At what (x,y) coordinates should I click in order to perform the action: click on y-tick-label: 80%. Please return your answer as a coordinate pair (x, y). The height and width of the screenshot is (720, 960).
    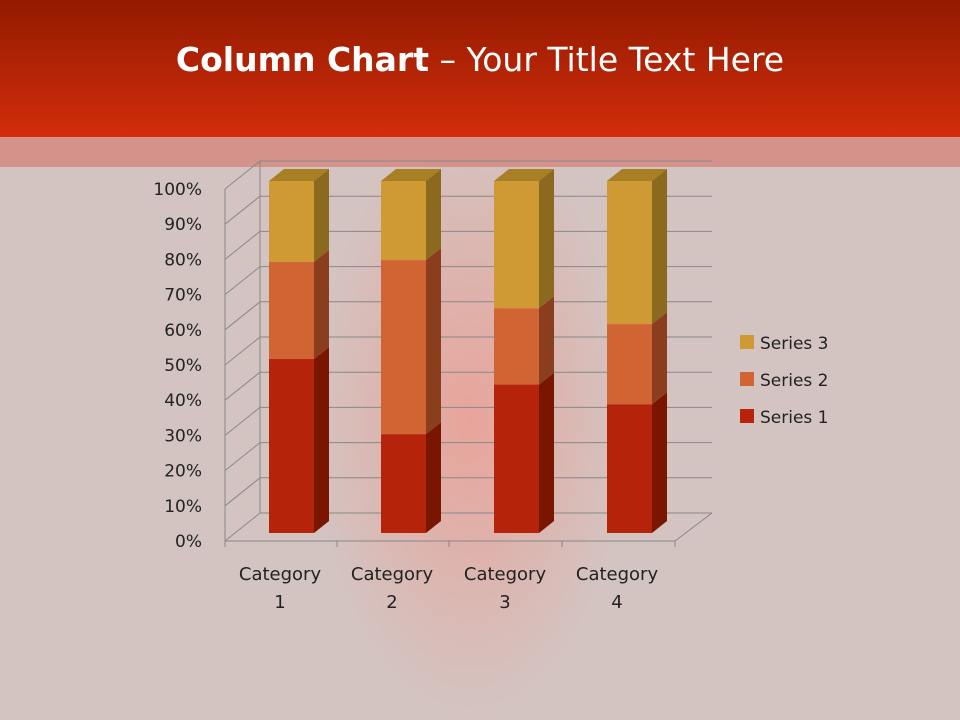
    Looking at the image, I should click on (183, 260).